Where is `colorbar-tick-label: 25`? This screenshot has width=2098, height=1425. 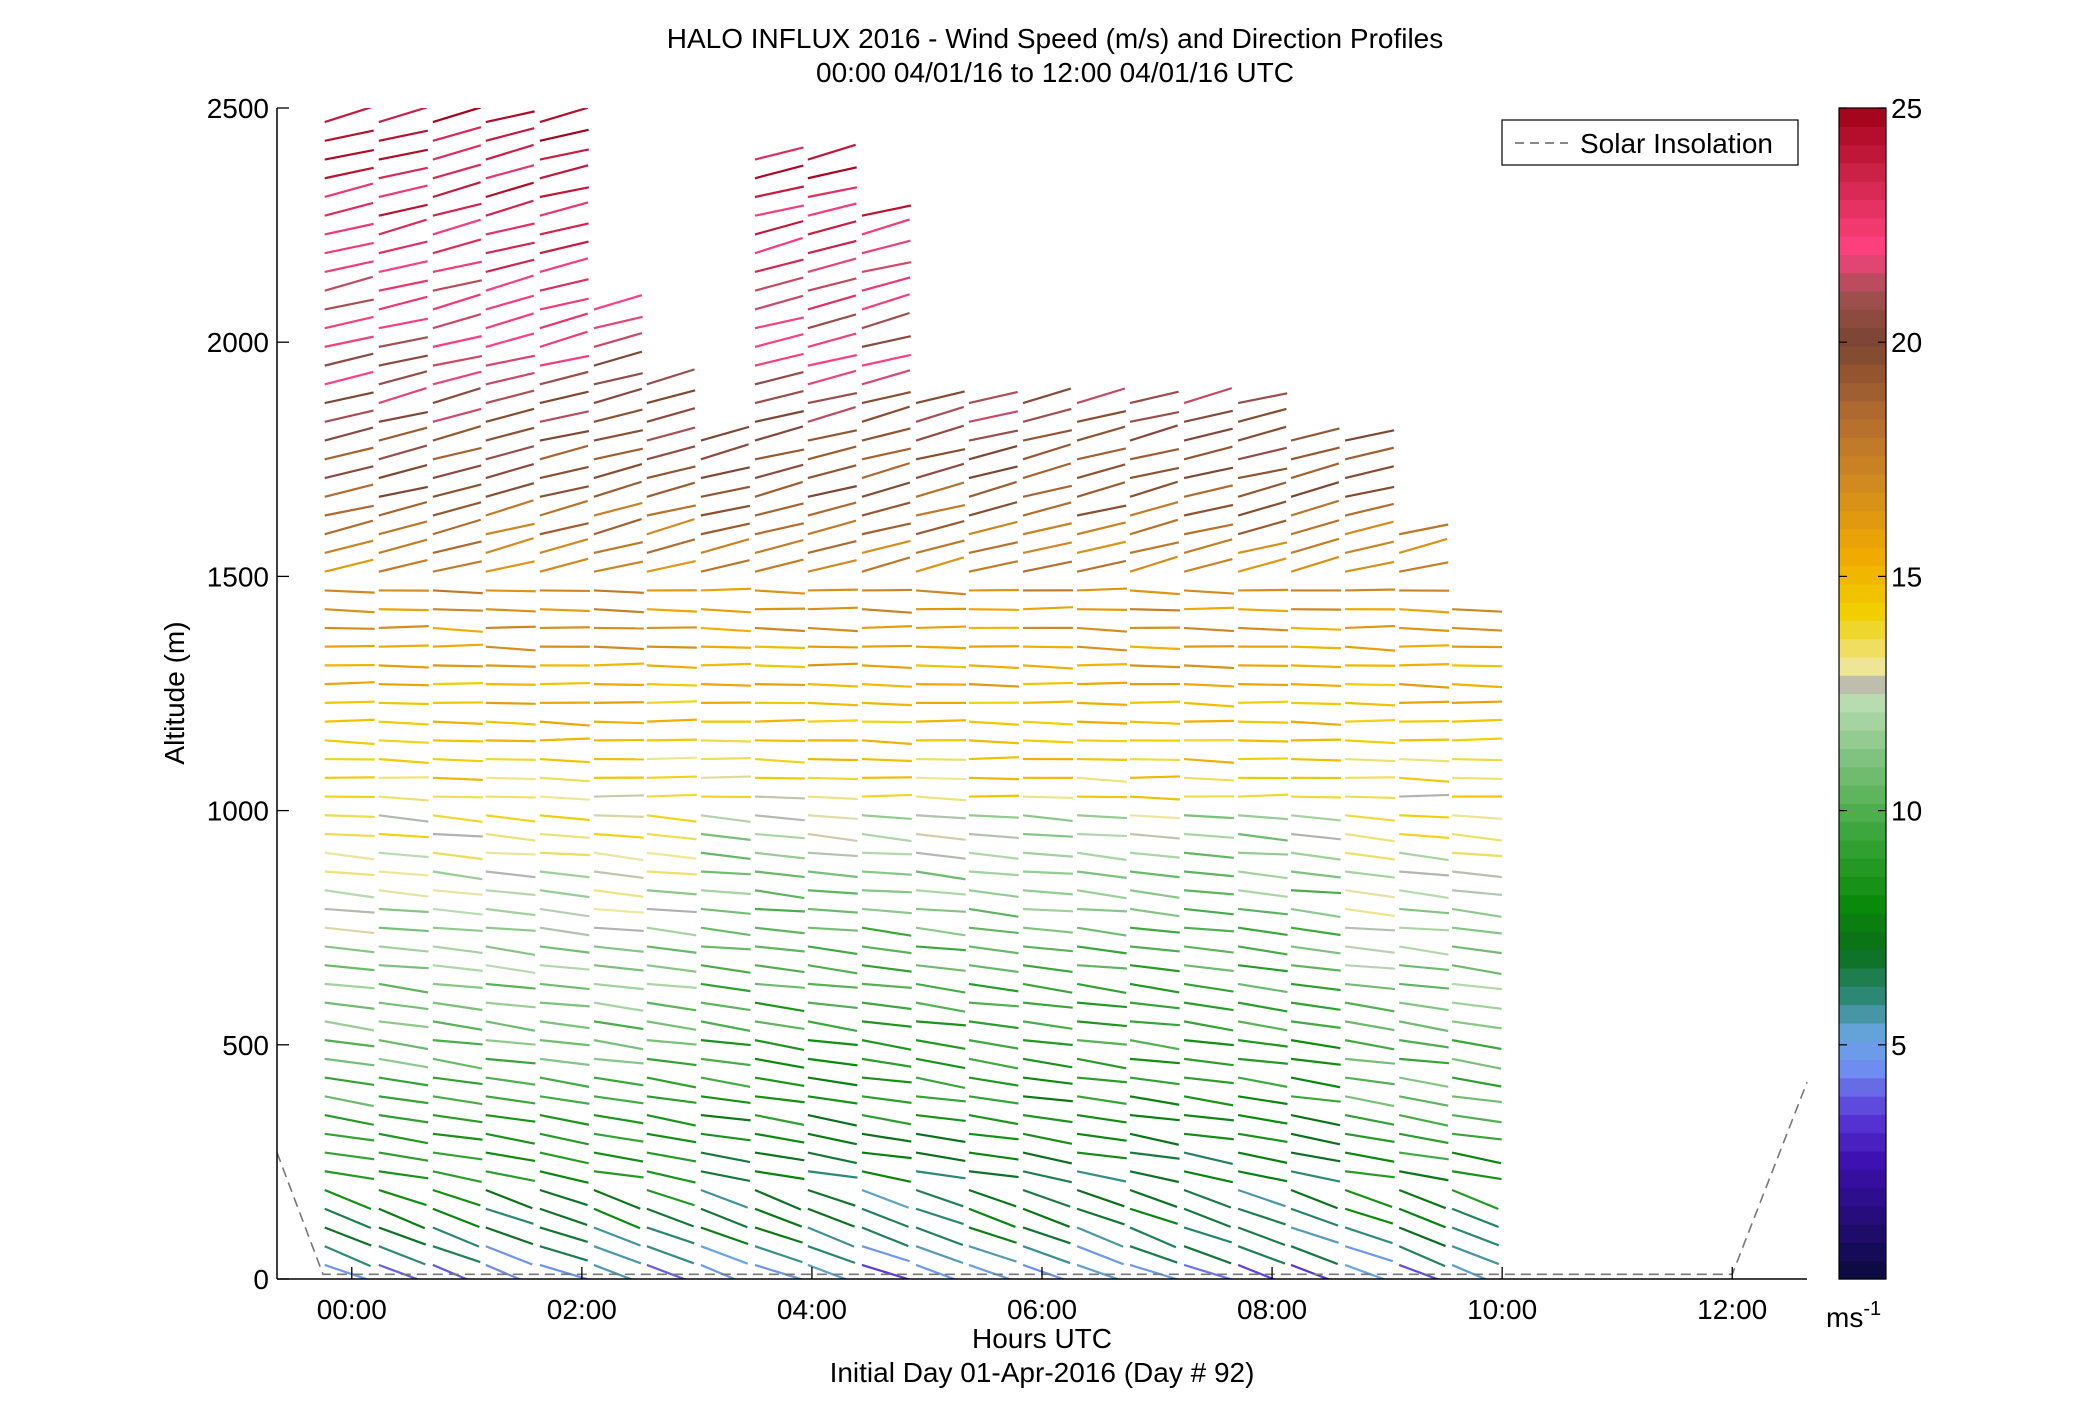 colorbar-tick-label: 25 is located at coordinates (1906, 108).